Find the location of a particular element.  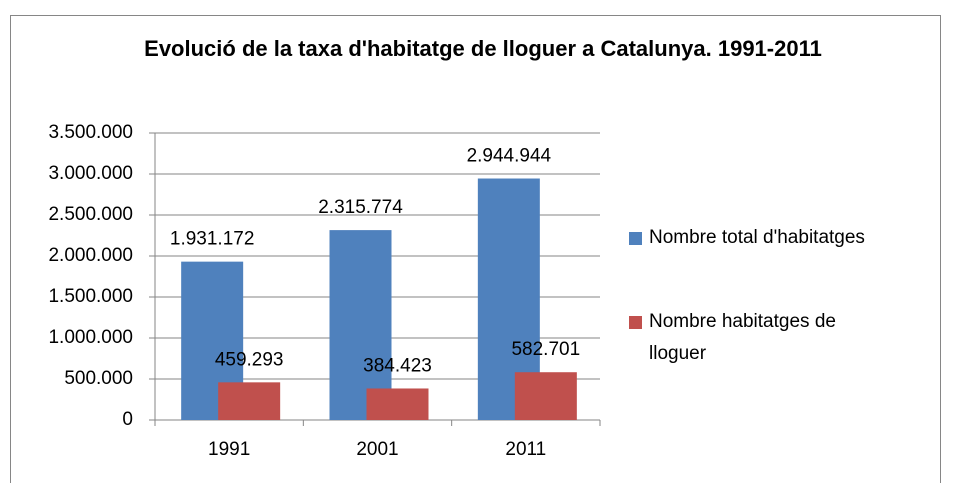

value-label: 384.423 is located at coordinates (397, 365).